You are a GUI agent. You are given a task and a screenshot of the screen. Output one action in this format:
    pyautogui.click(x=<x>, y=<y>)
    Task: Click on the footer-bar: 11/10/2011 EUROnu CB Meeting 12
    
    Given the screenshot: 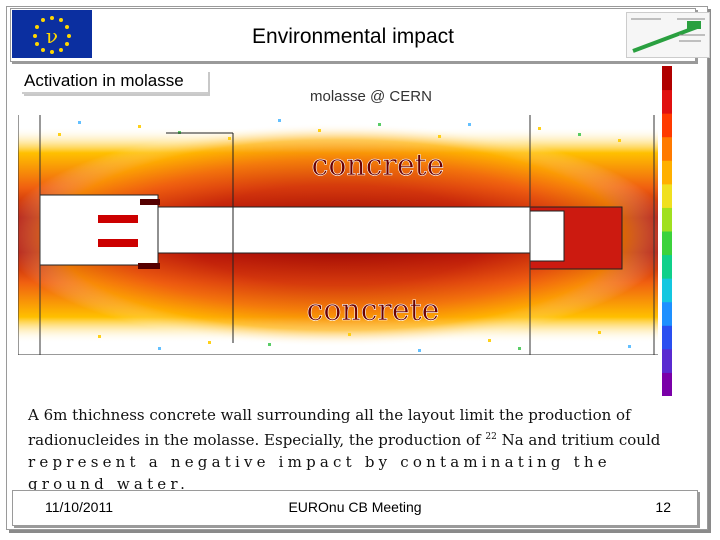 What is the action you would take?
    pyautogui.click(x=355, y=508)
    